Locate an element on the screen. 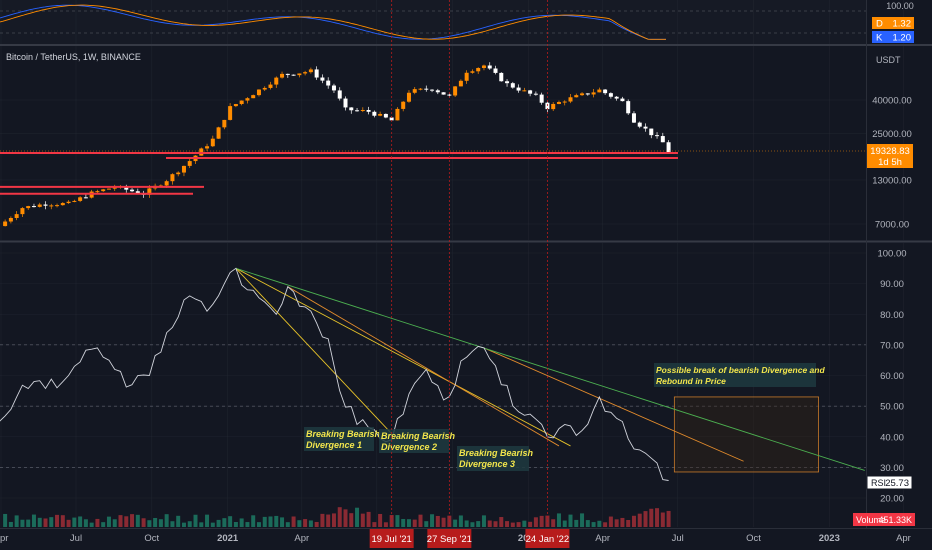  annotation-3-line2: Divergence 3 is located at coordinates (487, 464).